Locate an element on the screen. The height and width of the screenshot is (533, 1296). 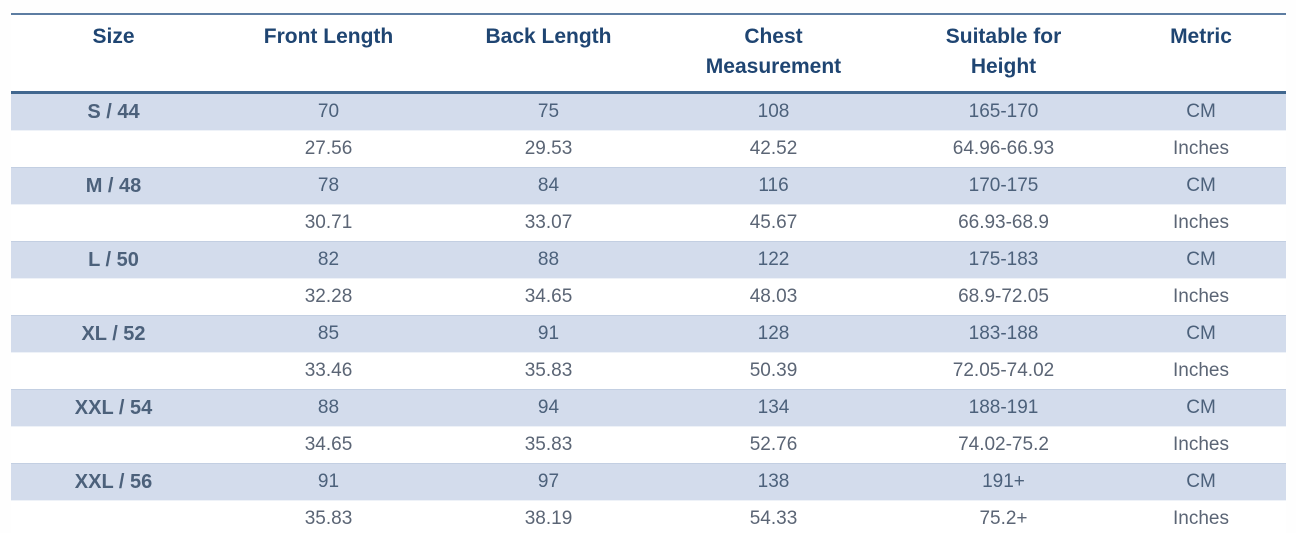
cell-chest: 134 is located at coordinates (773, 408).